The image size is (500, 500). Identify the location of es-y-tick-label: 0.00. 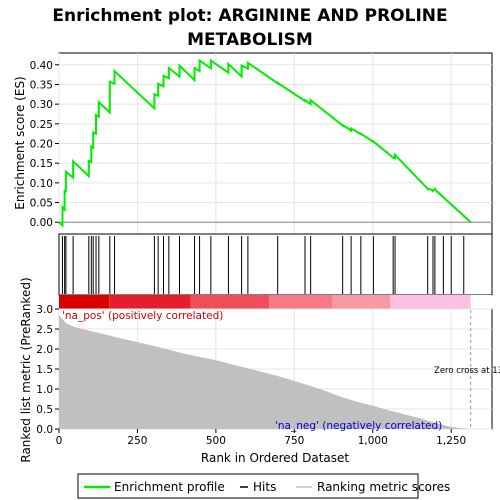
(41, 223).